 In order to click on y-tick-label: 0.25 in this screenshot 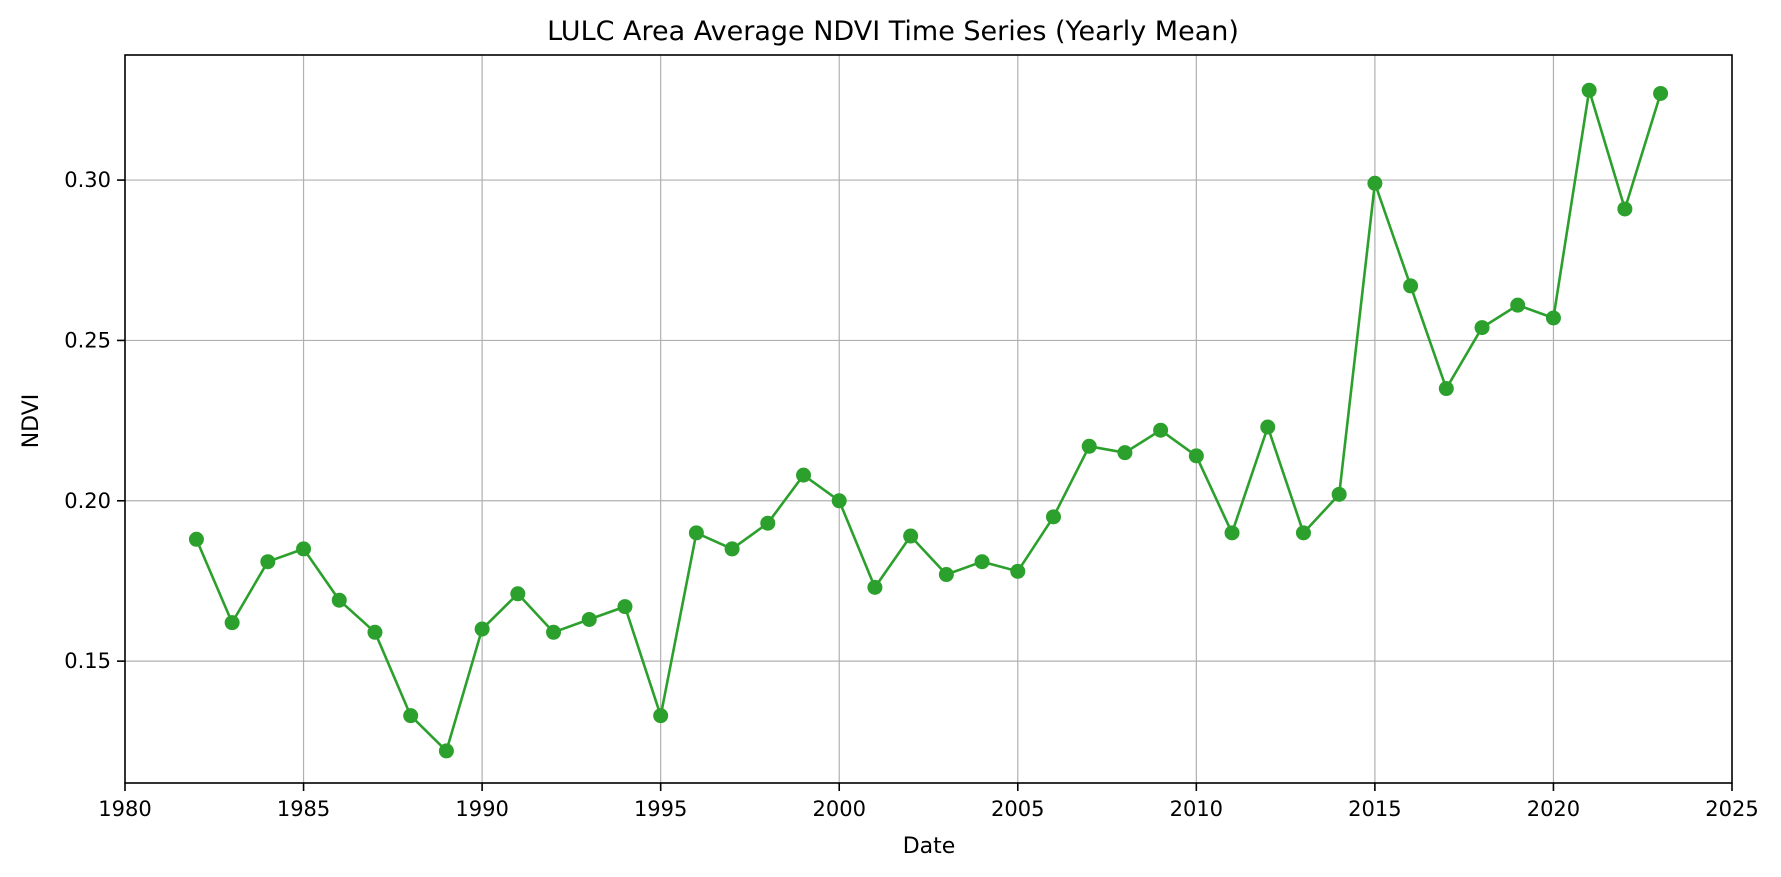, I will do `click(87, 340)`.